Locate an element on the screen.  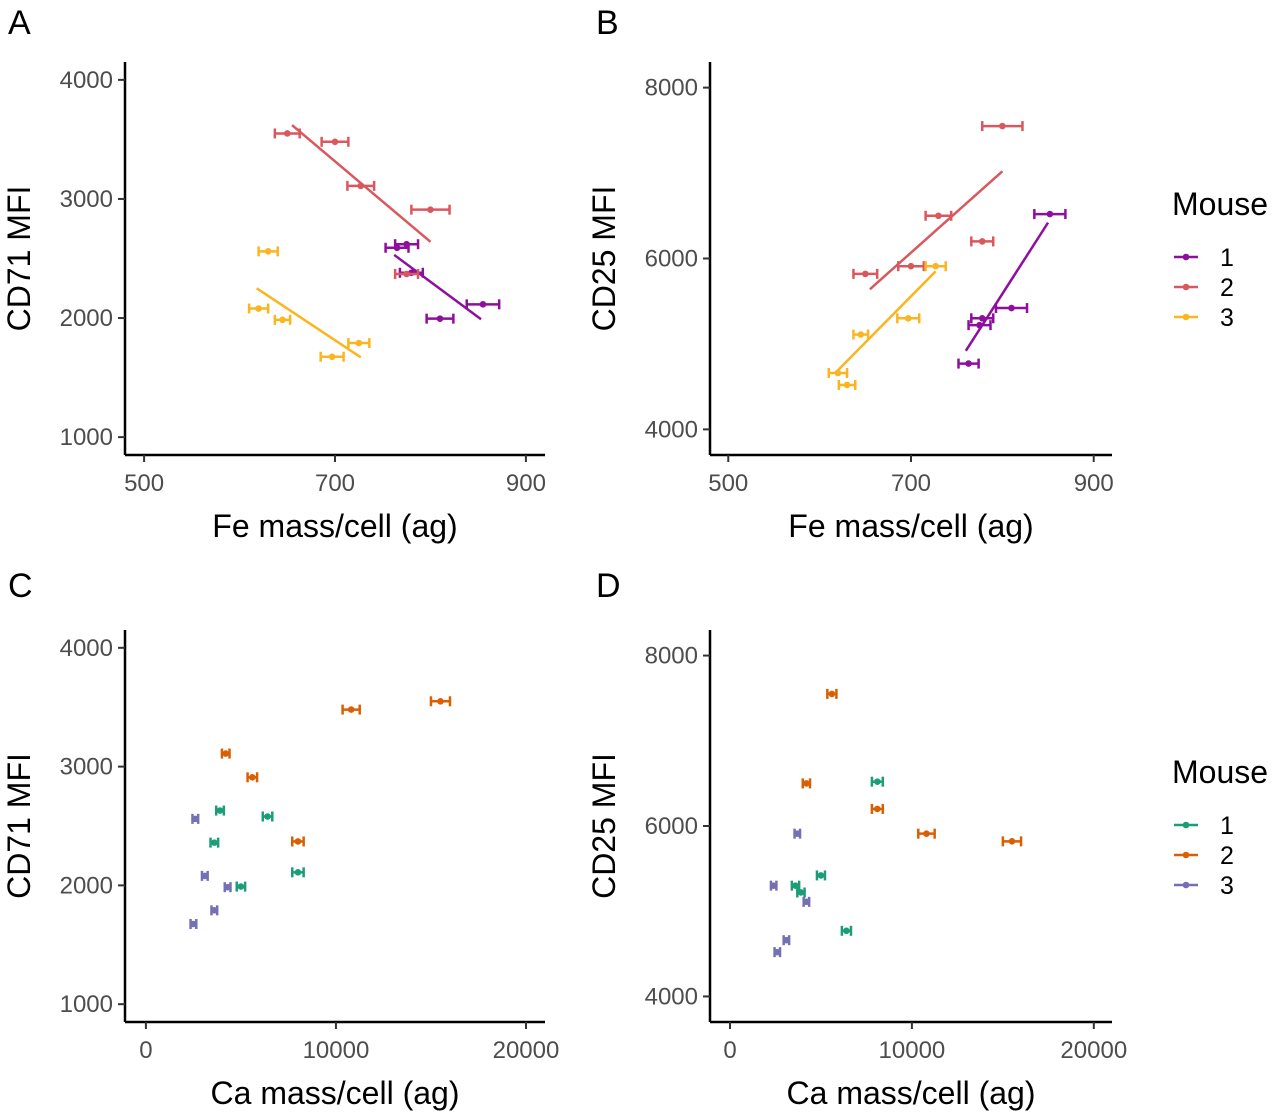
legend-label: 3 is located at coordinates (1227, 886).